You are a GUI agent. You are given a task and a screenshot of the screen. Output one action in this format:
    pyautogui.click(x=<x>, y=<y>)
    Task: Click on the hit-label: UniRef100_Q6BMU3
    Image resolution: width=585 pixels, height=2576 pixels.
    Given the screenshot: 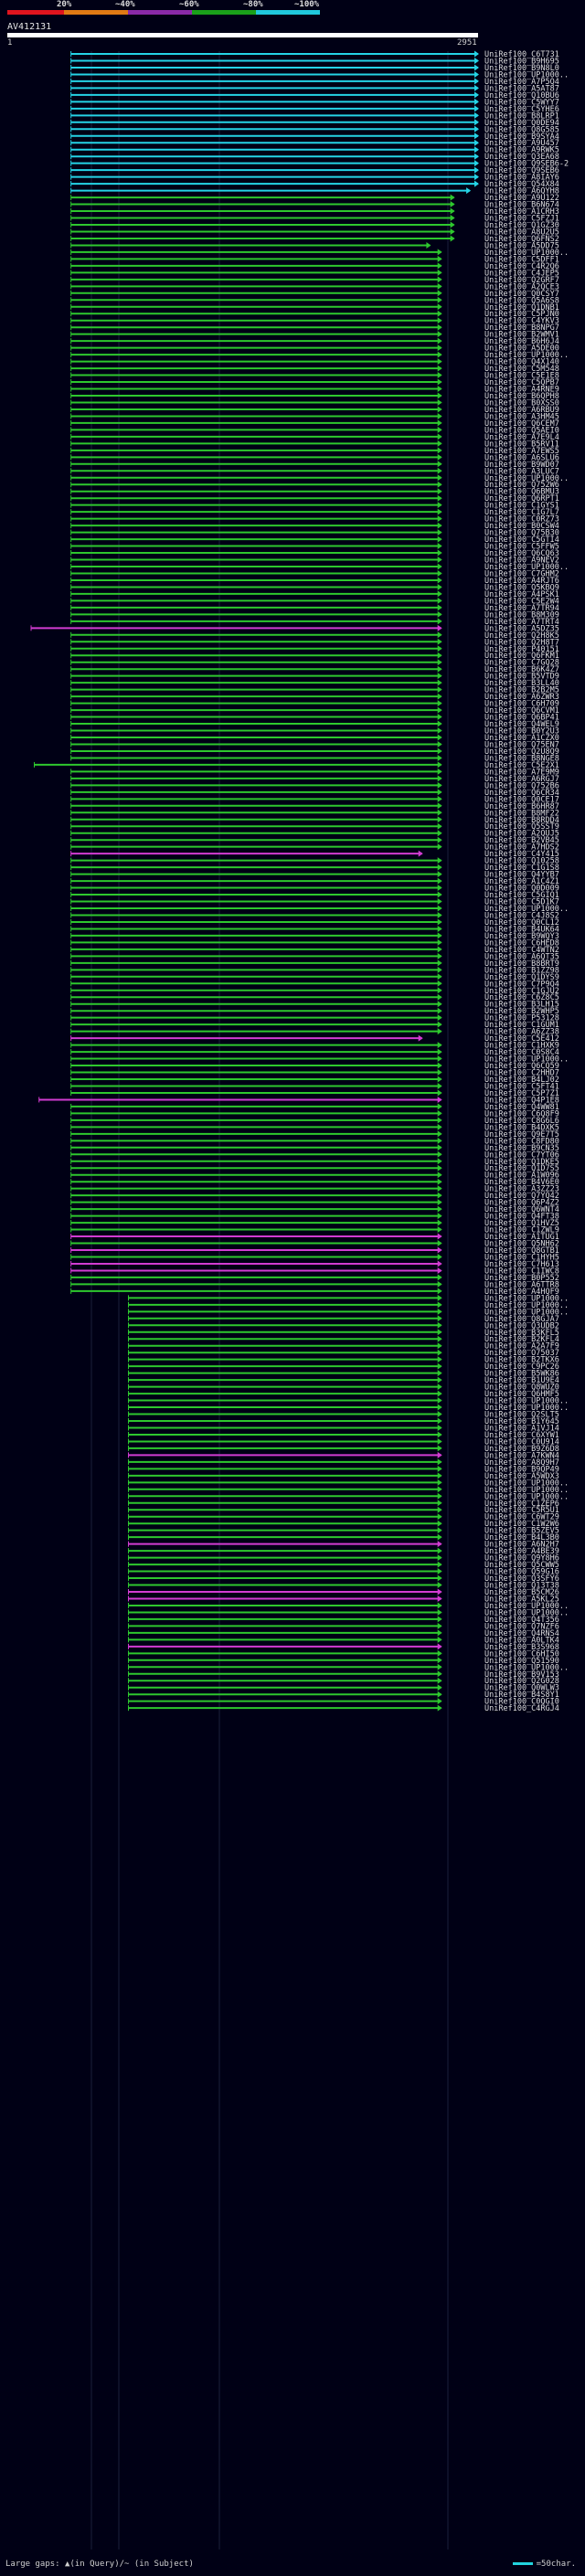 What is the action you would take?
    pyautogui.click(x=521, y=492)
    